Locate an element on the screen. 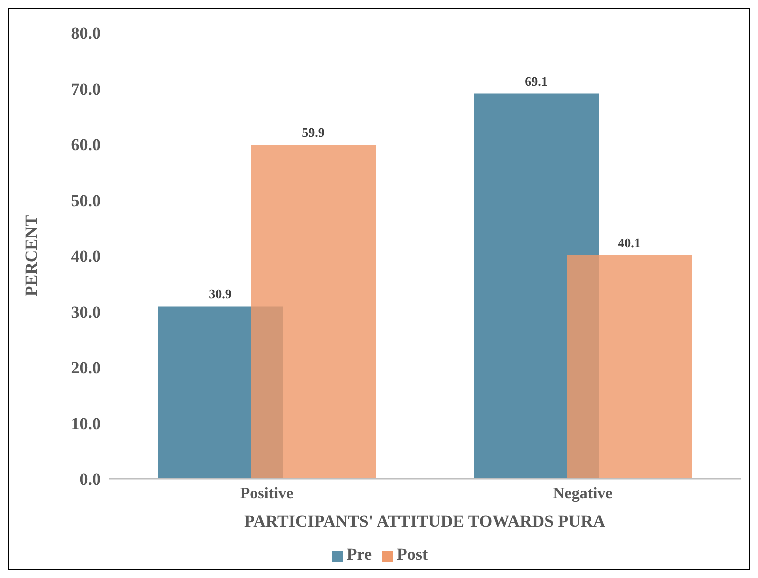 The image size is (758, 578). data-label: 40.1 is located at coordinates (629, 242).